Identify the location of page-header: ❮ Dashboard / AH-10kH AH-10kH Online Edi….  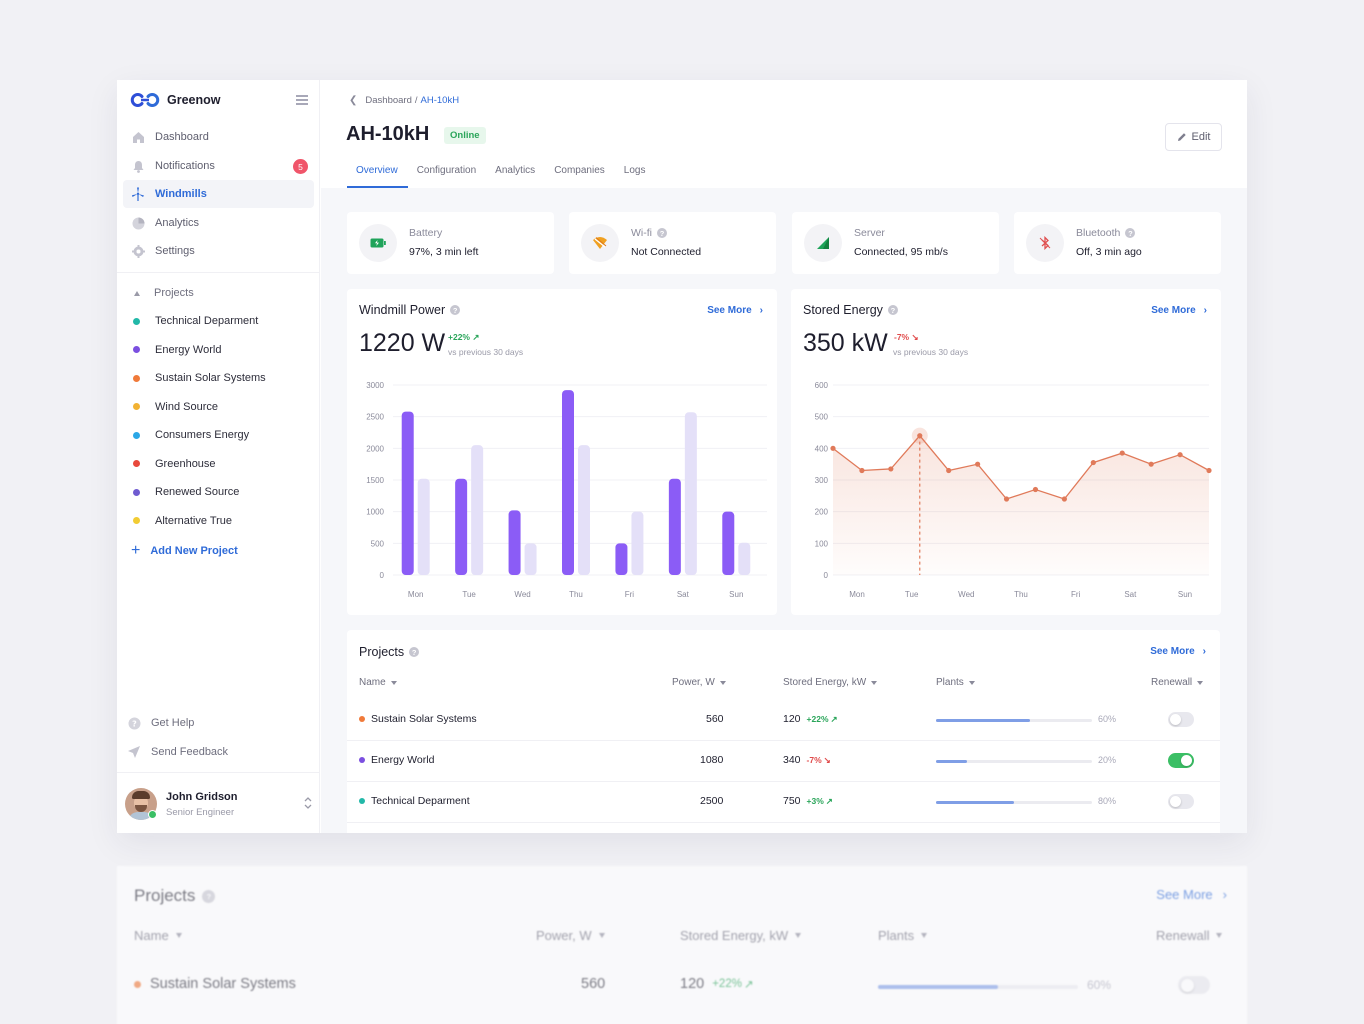
(784, 134).